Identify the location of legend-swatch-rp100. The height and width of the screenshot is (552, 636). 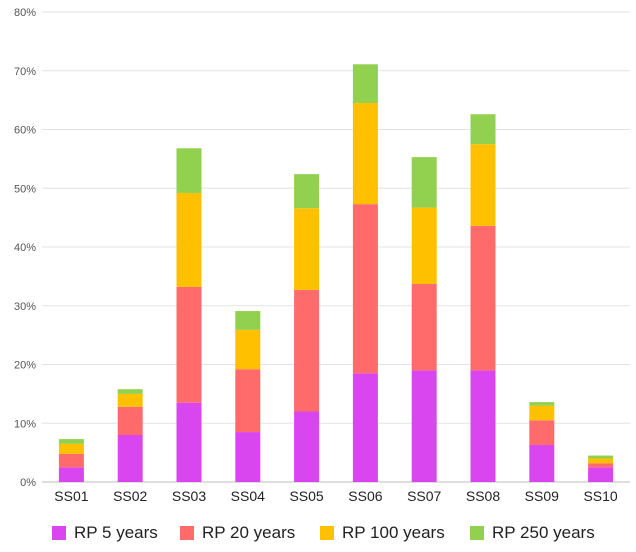
(327, 533).